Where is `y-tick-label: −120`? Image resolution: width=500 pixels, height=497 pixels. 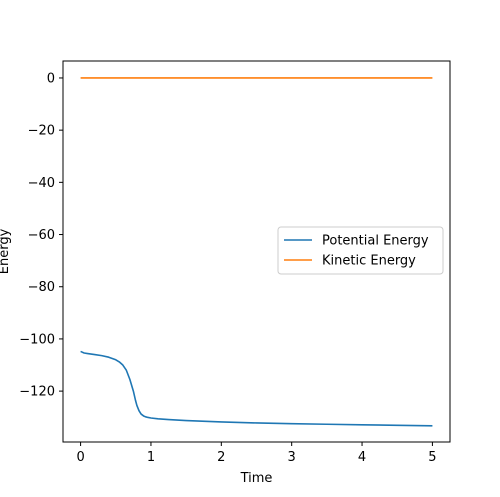
y-tick-label: −120 is located at coordinates (37, 392).